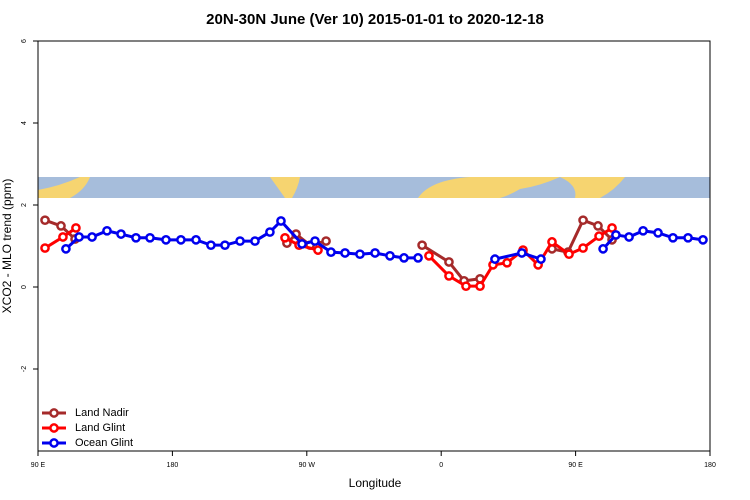 This screenshot has height=500, width=750. Describe the element at coordinates (100, 428) in the screenshot. I see `legend-label: Land Glint` at that location.